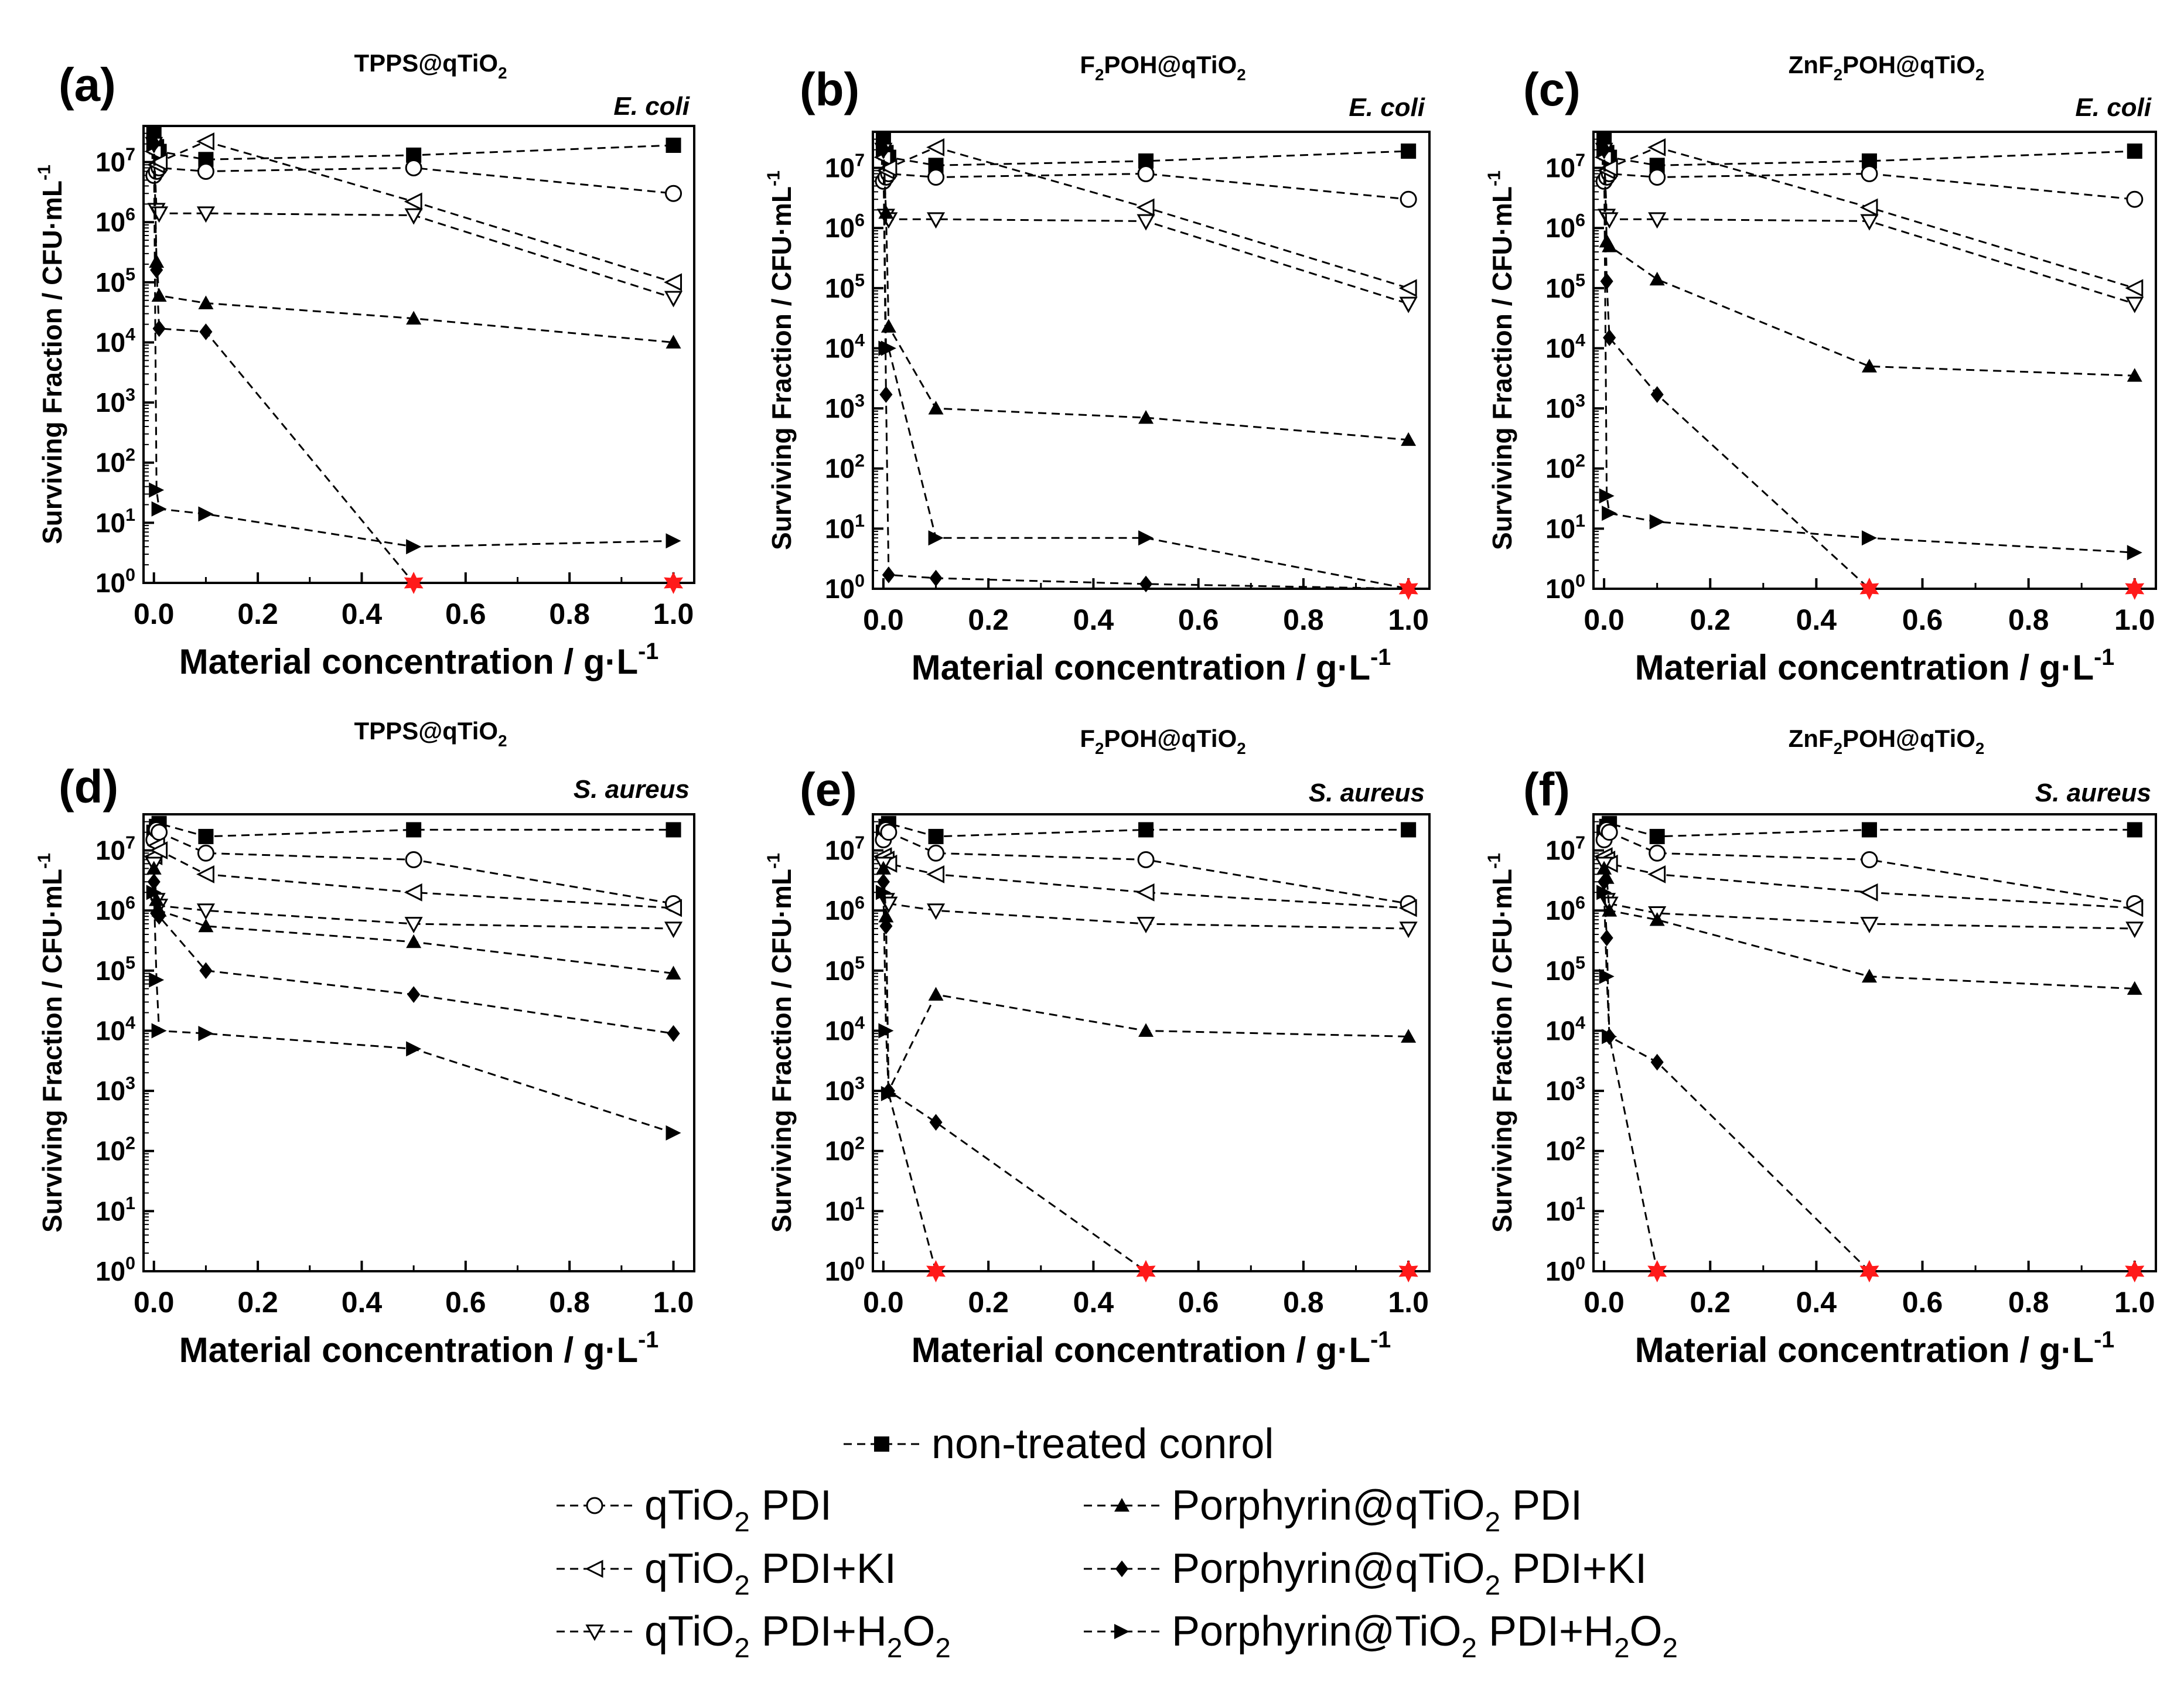  What do you see at coordinates (845, 909) in the screenshot?
I see `y-tick-label: 10⁶` at bounding box center [845, 909].